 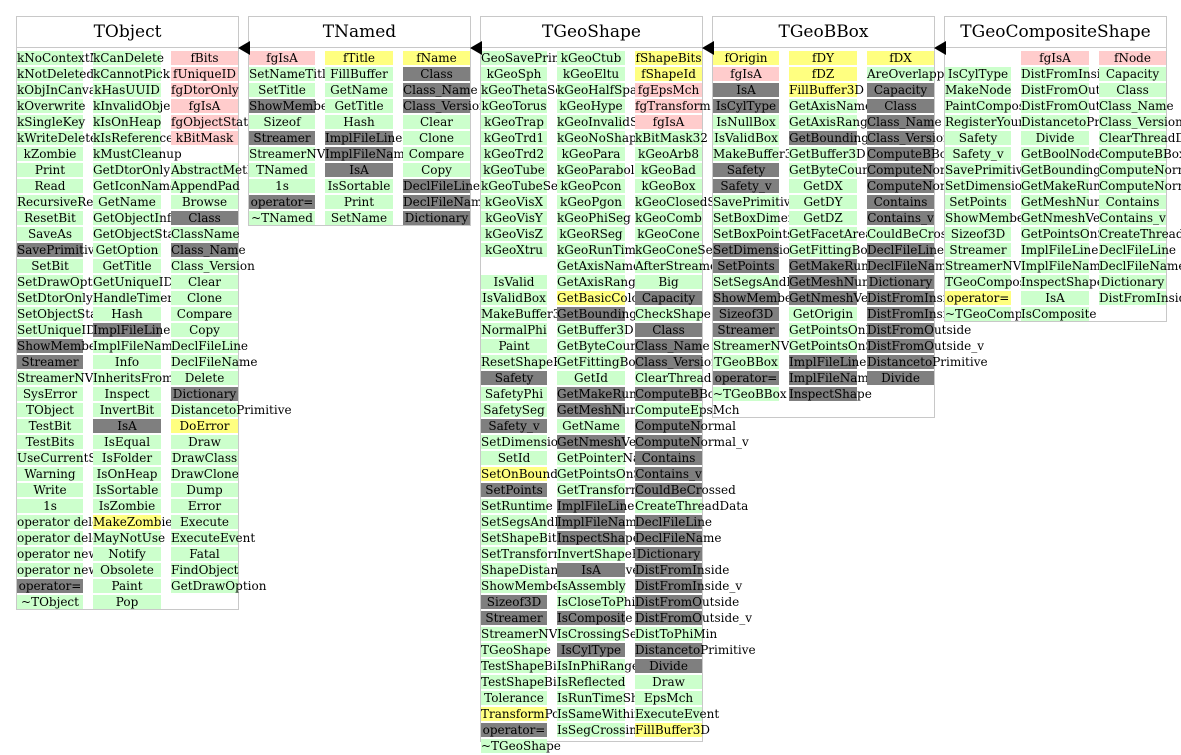 I want to click on member-cell: kGeoRSeg, so click(x=591, y=234).